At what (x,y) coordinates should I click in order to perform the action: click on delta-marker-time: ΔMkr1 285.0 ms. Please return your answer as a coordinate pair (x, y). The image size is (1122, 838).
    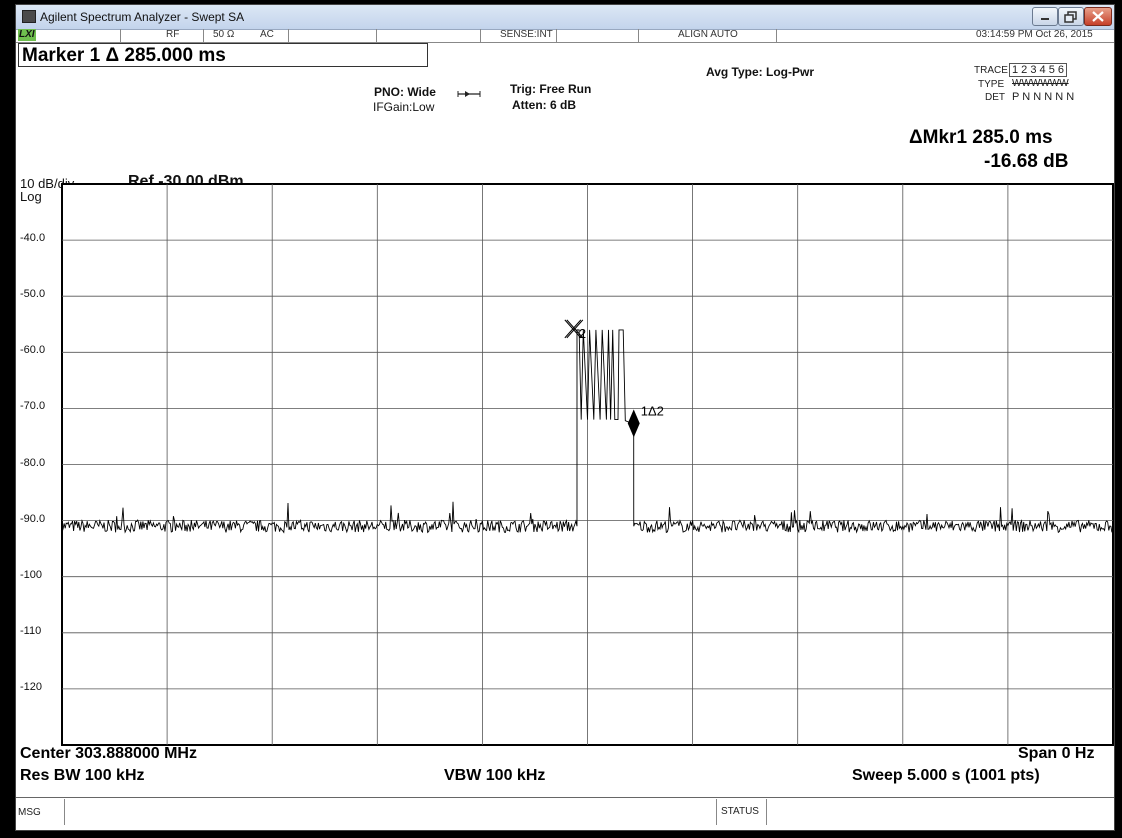
    Looking at the image, I should click on (981, 137).